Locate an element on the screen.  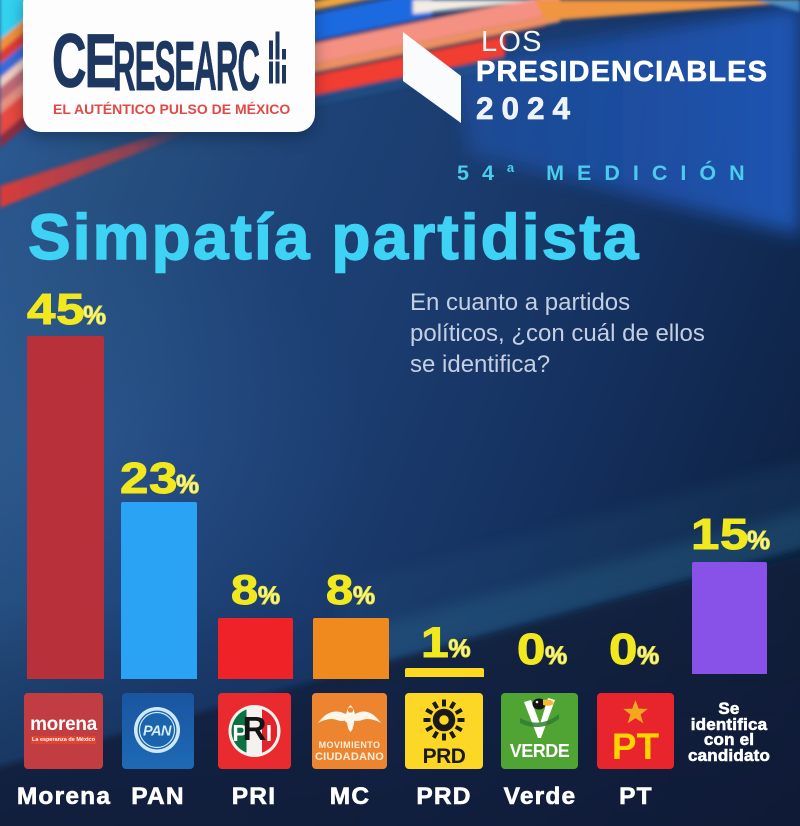
svg-text: PAN is located at coordinates (157, 732).